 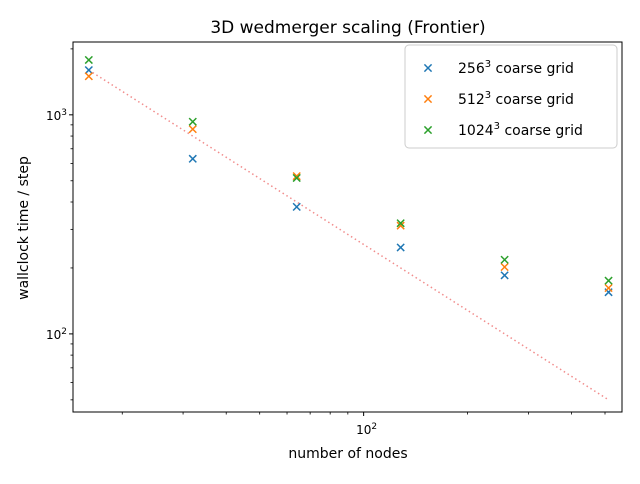 I want to click on legend-marker-1-stroke, so click(x=428, y=99).